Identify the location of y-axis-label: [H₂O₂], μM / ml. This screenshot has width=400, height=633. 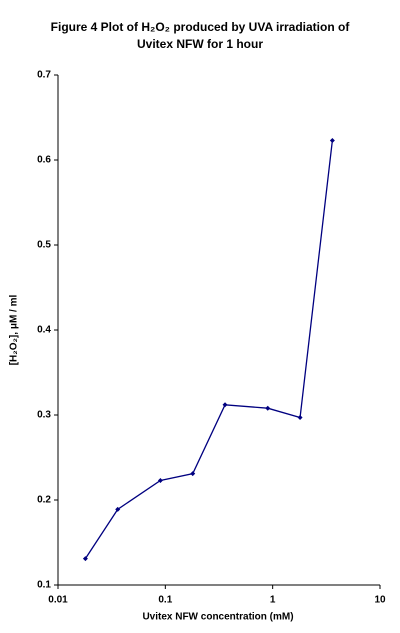
(14, 330).